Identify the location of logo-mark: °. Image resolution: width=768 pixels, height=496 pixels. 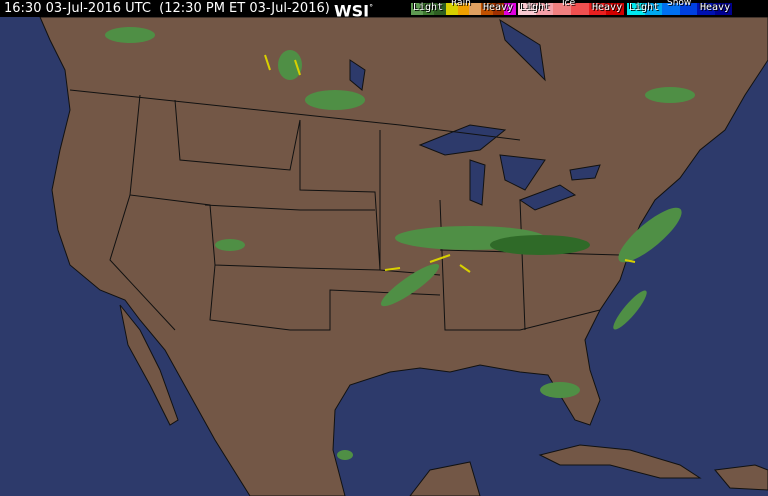
(371, 7).